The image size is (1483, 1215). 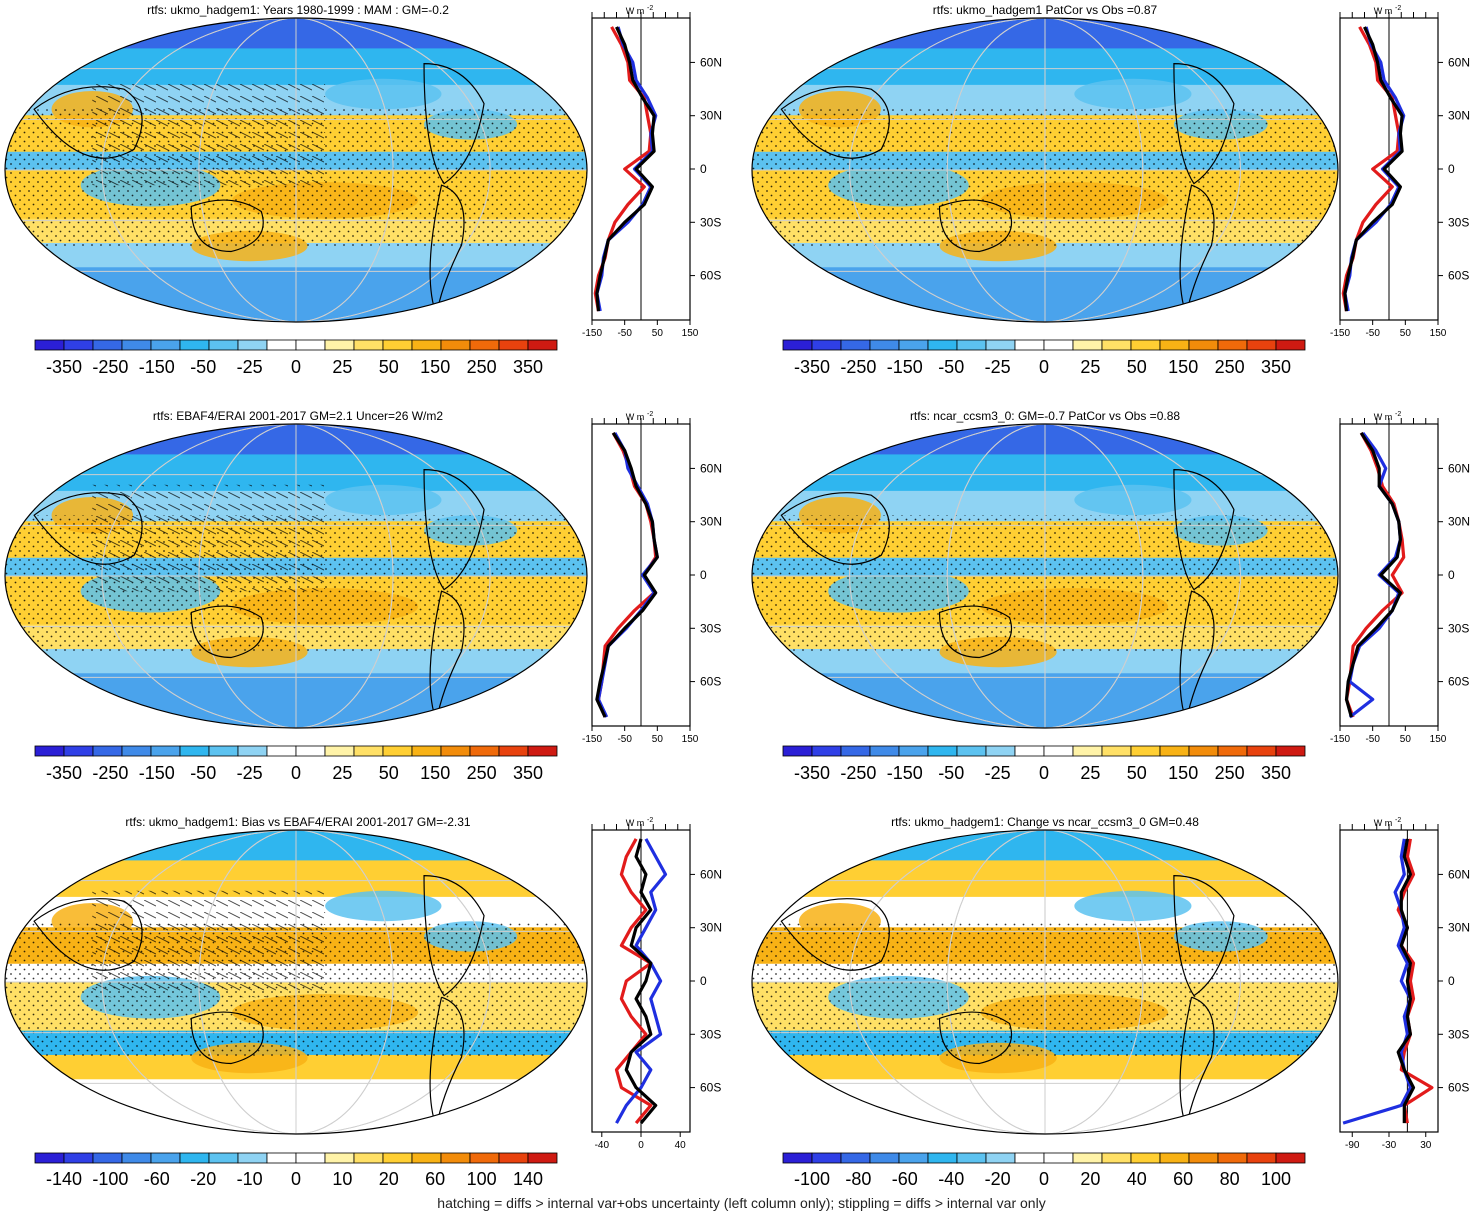 I want to click on colorbar-label: 20, so click(x=1090, y=1179).